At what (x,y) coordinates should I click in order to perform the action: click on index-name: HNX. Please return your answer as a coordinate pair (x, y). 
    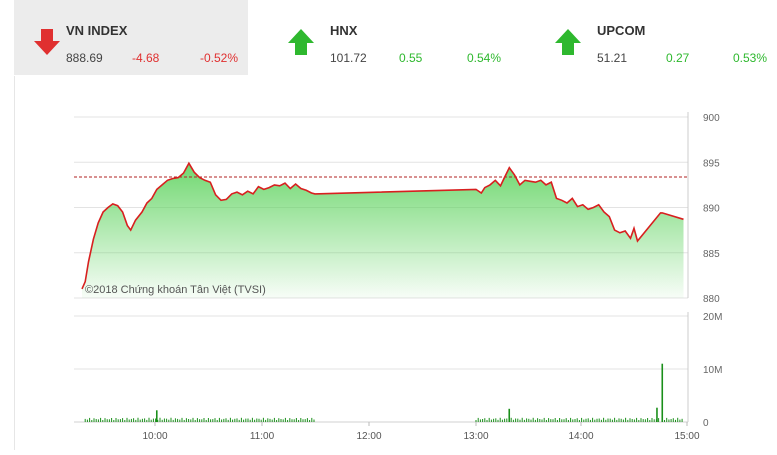
    Looking at the image, I should click on (344, 30).